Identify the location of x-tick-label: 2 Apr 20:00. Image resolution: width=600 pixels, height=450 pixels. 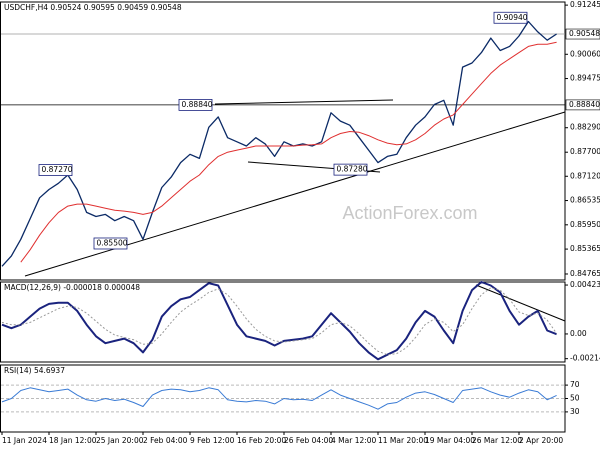
(541, 440).